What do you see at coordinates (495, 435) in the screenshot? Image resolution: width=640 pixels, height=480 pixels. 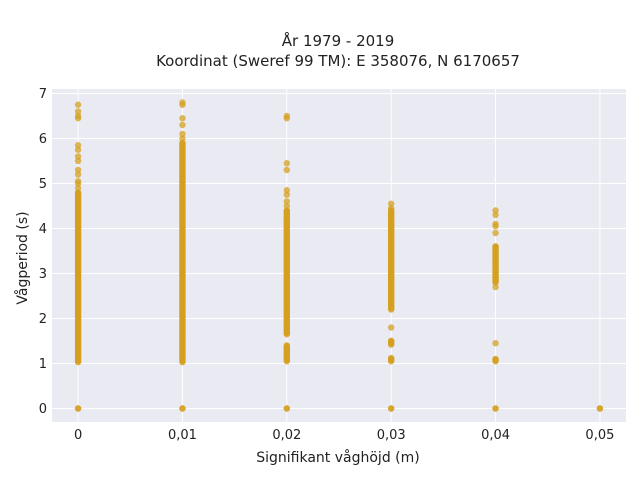 I see `x-tick-label: 0,04` at bounding box center [495, 435].